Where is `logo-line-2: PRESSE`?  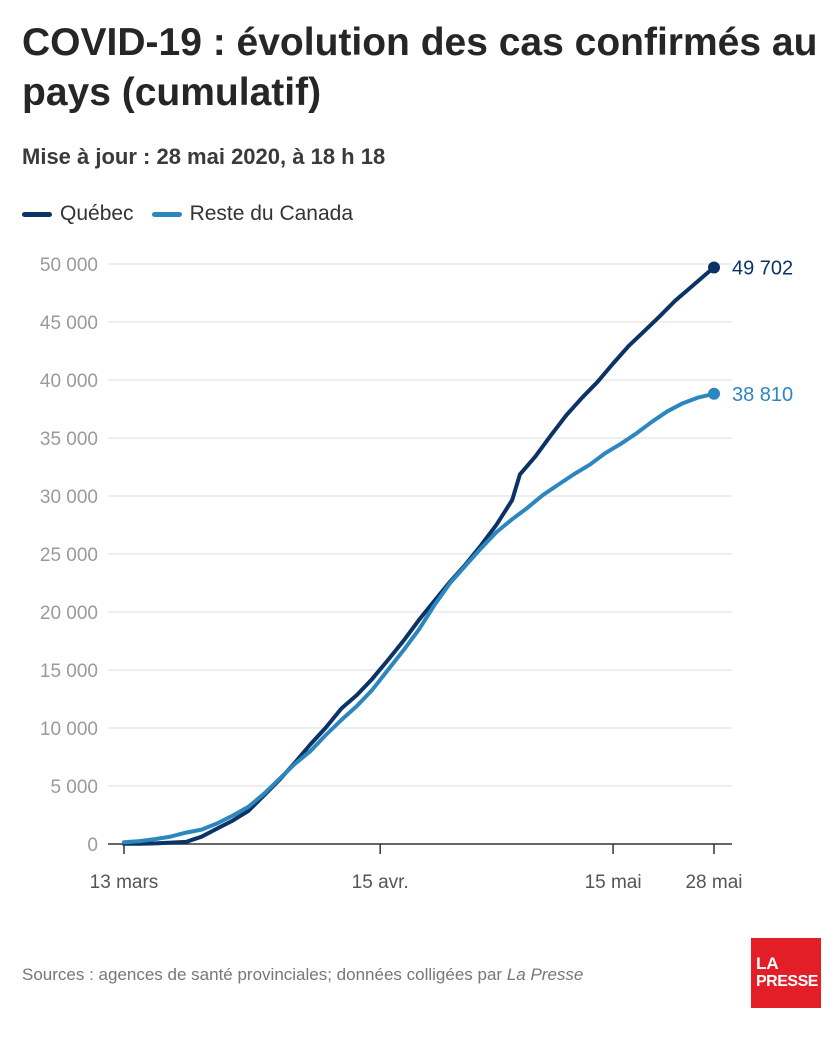
logo-line-2: PRESSE is located at coordinates (787, 981).